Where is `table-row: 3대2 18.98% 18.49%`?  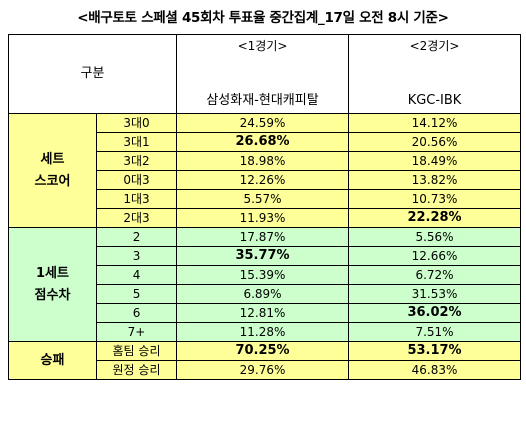
table-row: 3대2 18.98% 18.49% is located at coordinates (265, 161).